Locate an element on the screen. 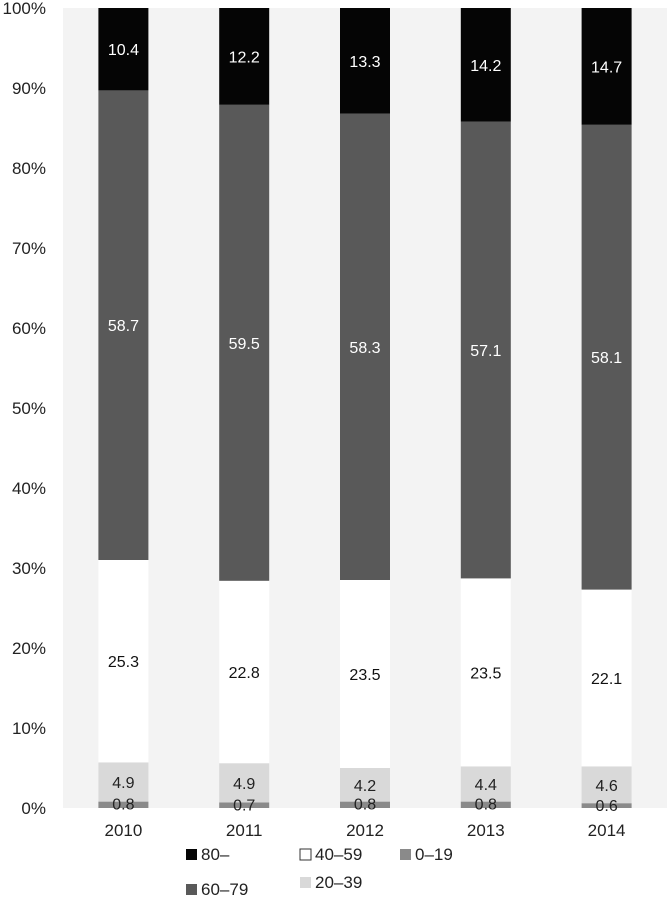 The image size is (667, 901). y-tick-label: 100% is located at coordinates (24, 9).